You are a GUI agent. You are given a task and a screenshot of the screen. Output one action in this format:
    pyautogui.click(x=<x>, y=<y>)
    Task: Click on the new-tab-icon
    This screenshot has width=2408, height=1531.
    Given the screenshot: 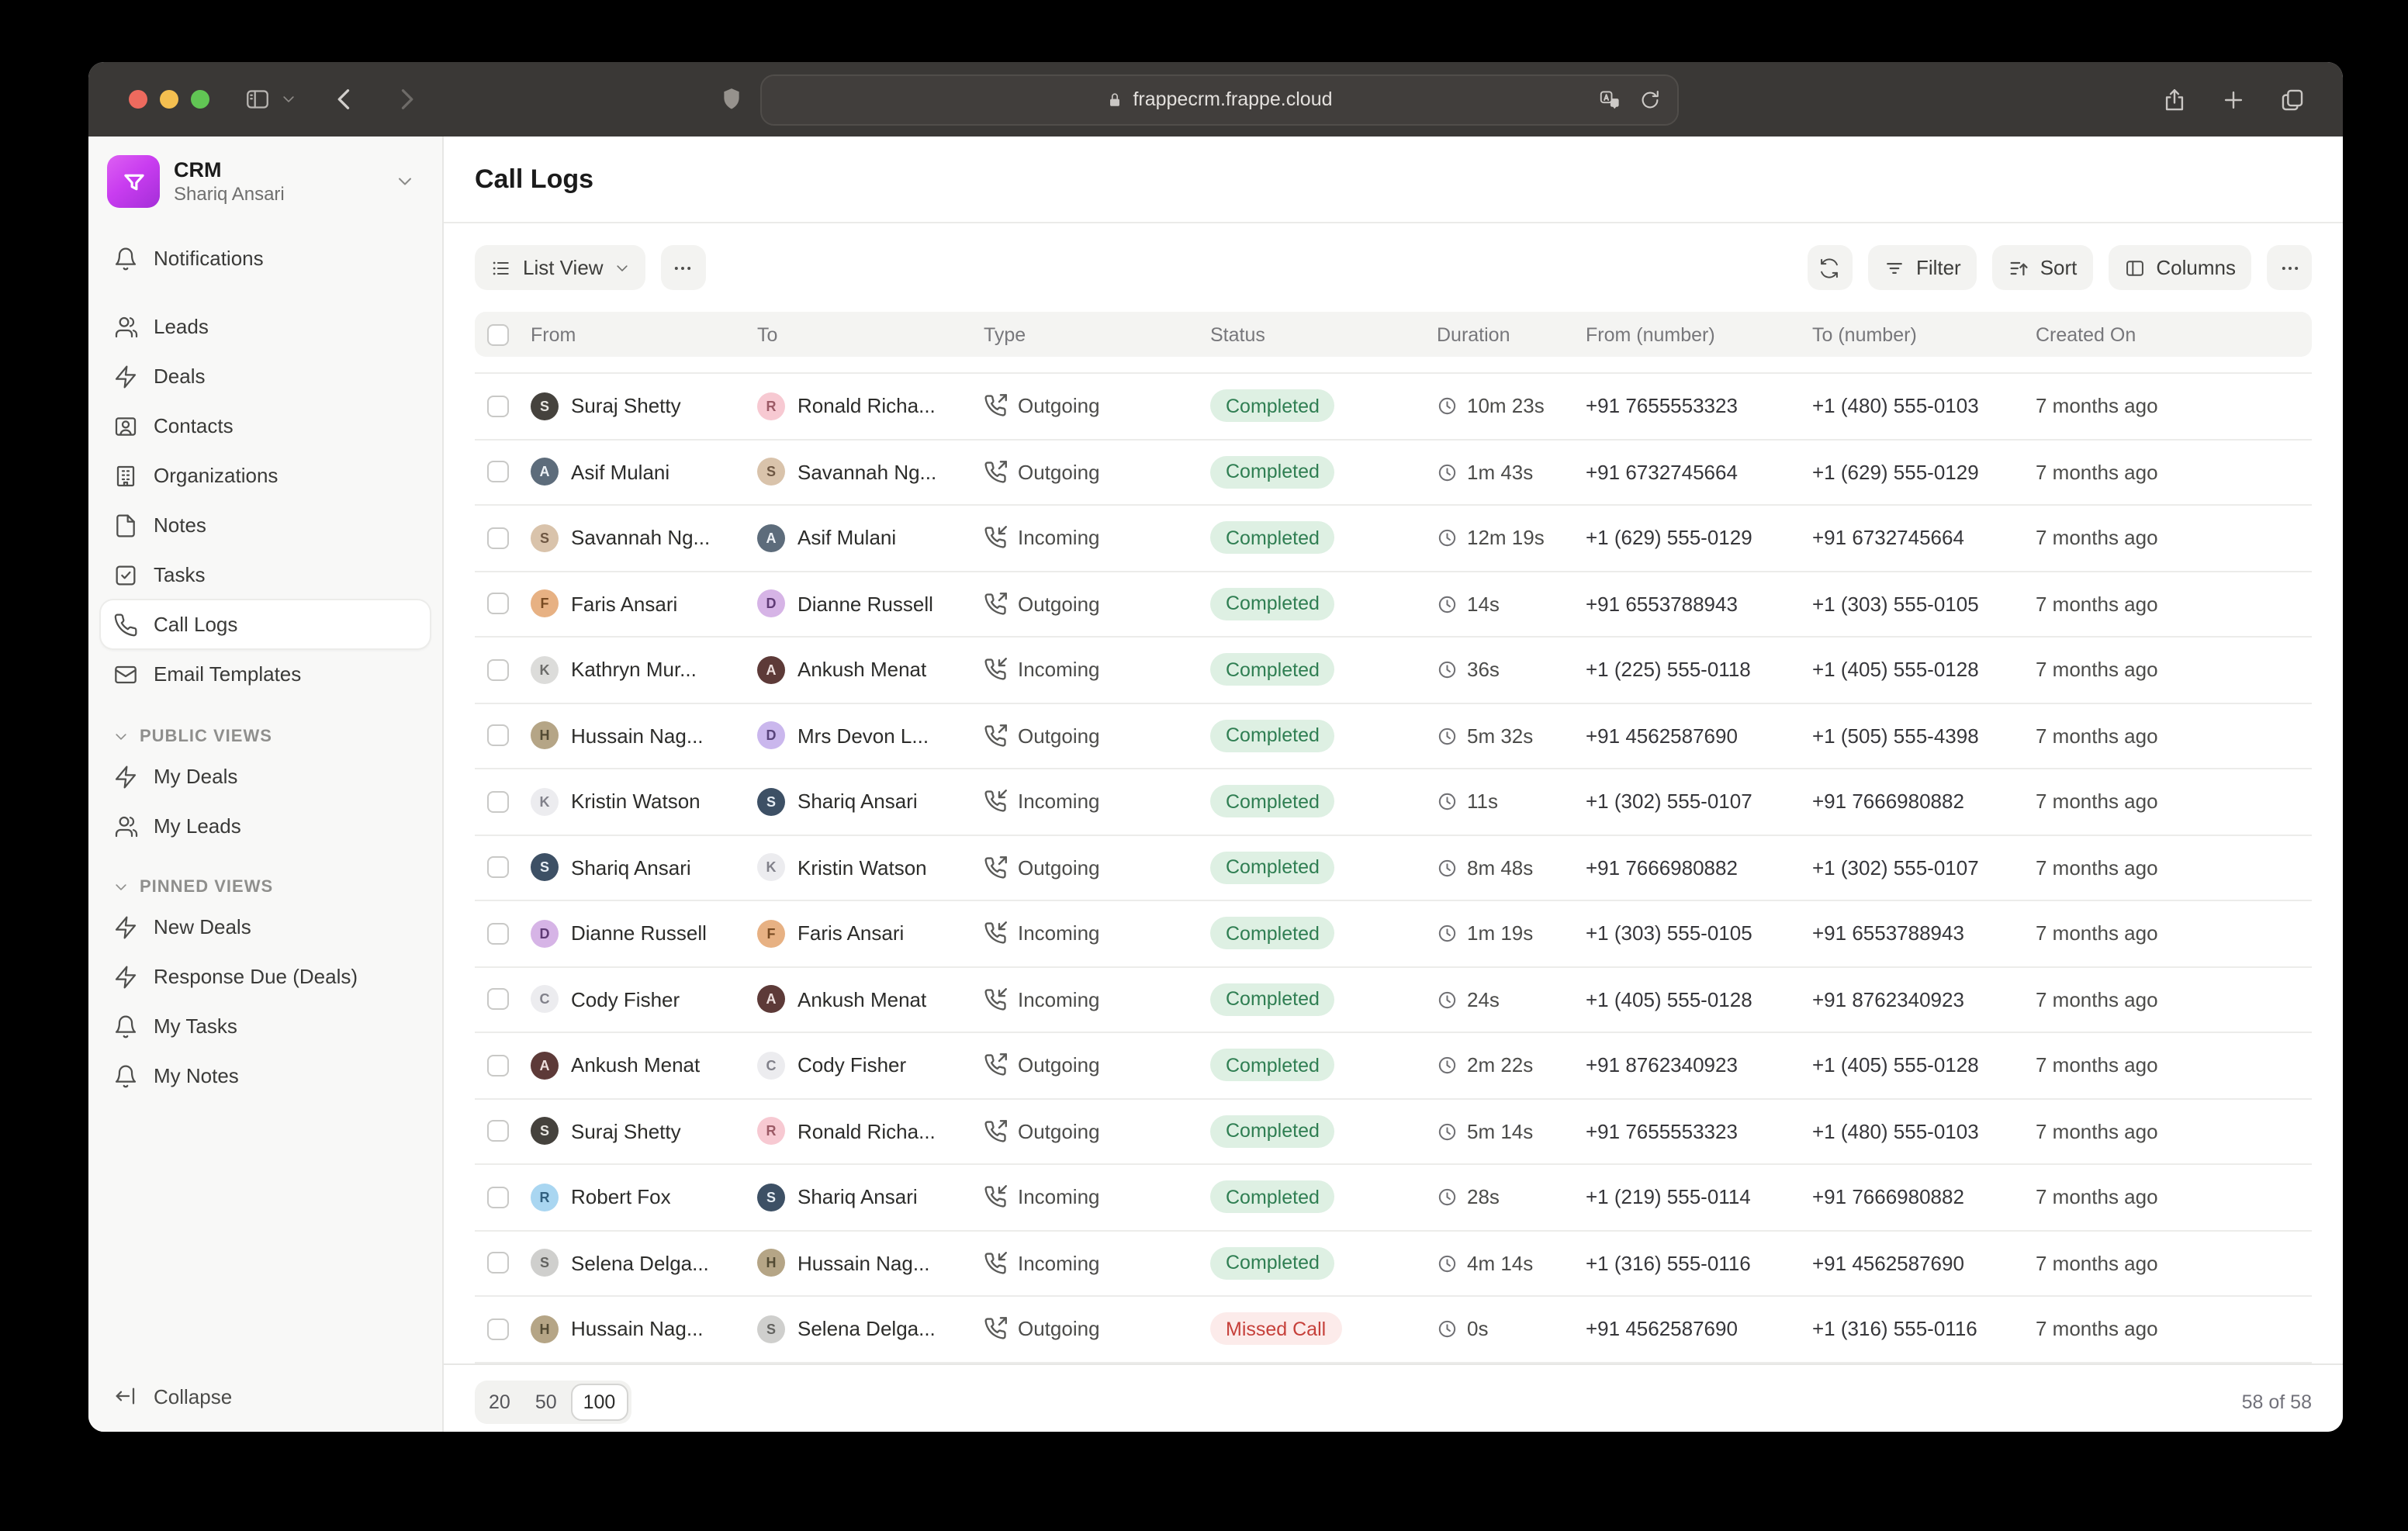 What is the action you would take?
    pyautogui.click(x=2233, y=99)
    